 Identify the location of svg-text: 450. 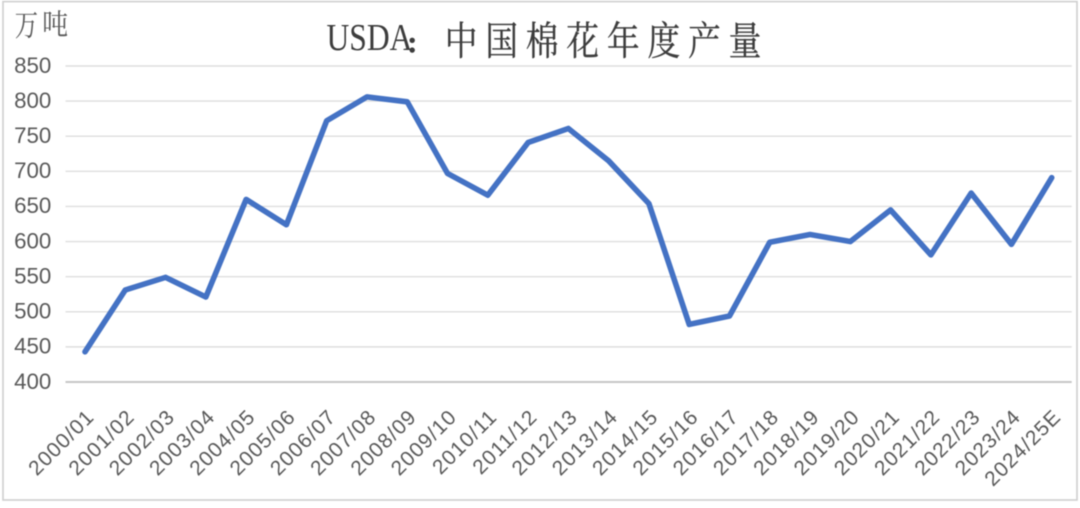
(32, 346).